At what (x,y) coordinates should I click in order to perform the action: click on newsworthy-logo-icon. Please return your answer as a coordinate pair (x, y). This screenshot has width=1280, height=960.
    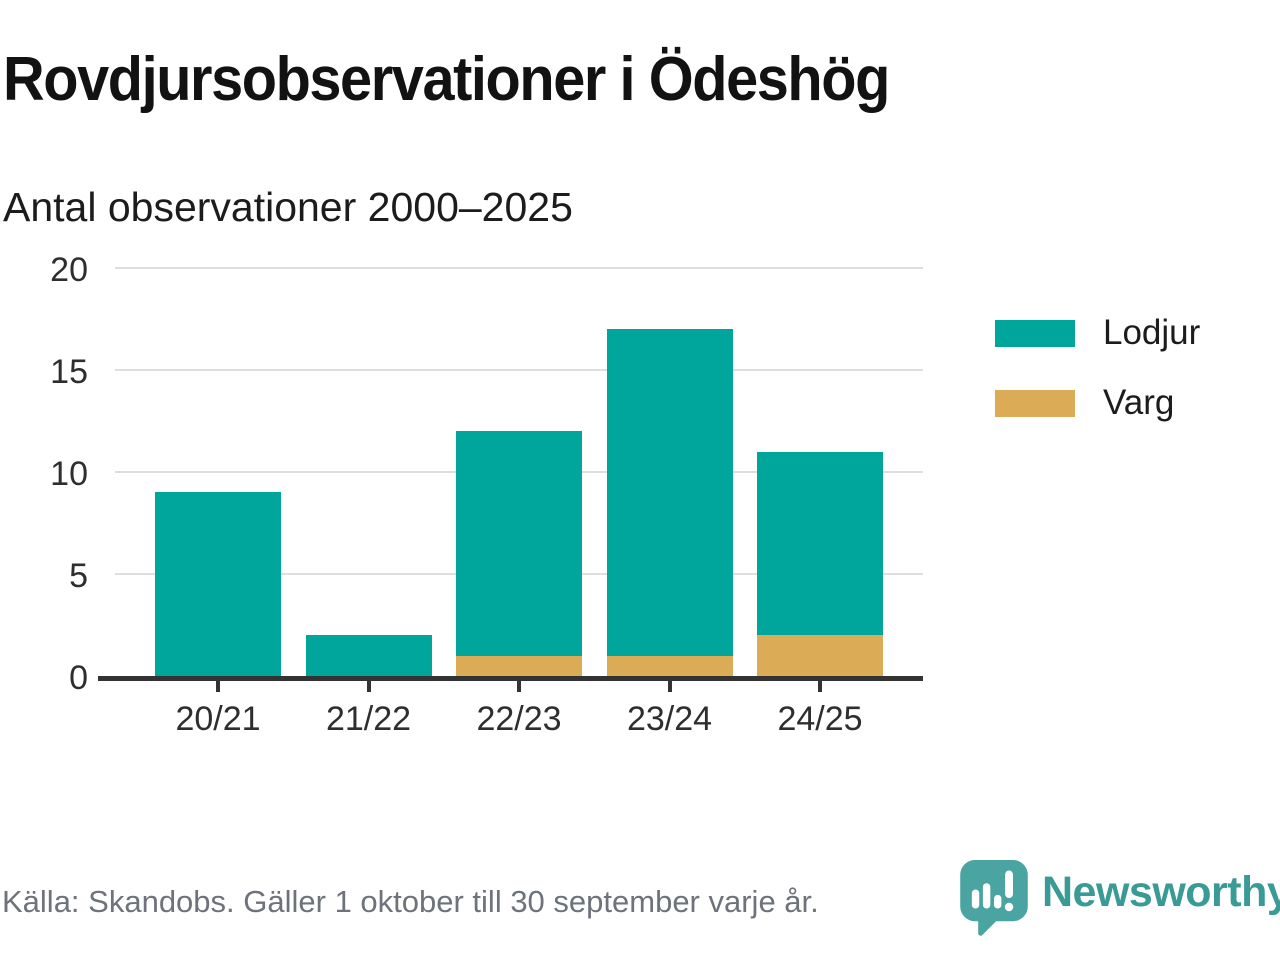
    Looking at the image, I should click on (994, 898).